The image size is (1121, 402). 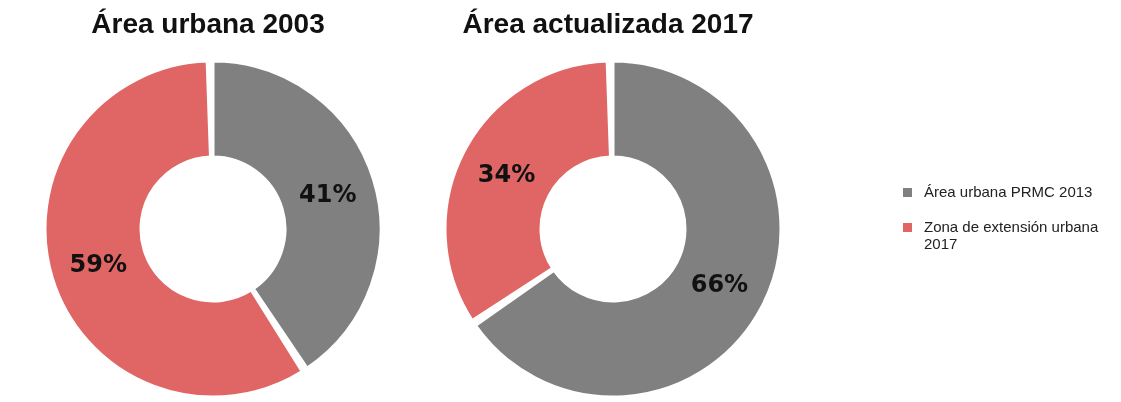 I want to click on data-label: 41%, so click(x=328, y=193).